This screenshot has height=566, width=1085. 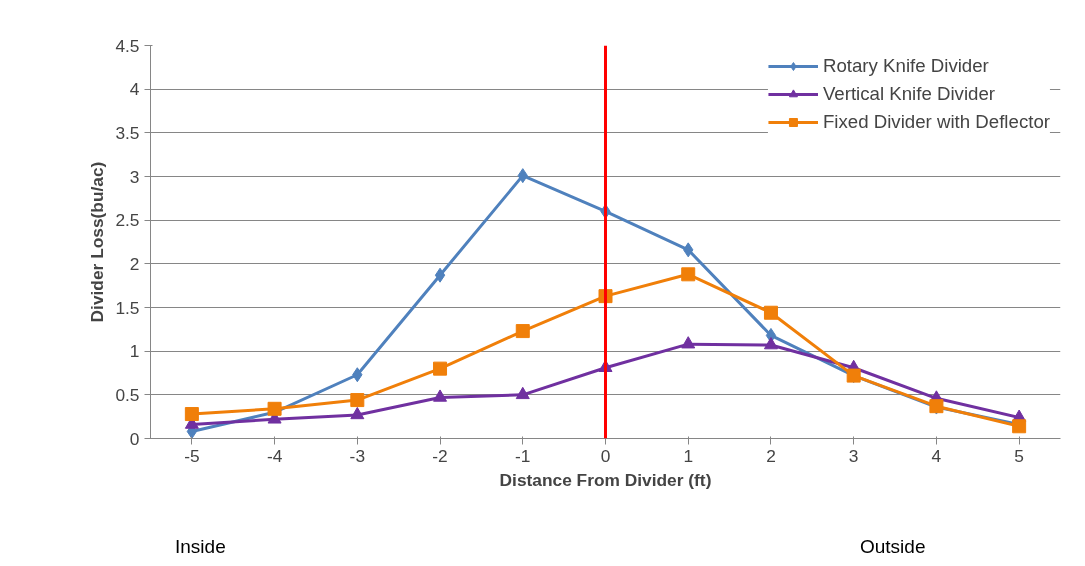 What do you see at coordinates (771, 455) in the screenshot?
I see `x-tick-label: 2` at bounding box center [771, 455].